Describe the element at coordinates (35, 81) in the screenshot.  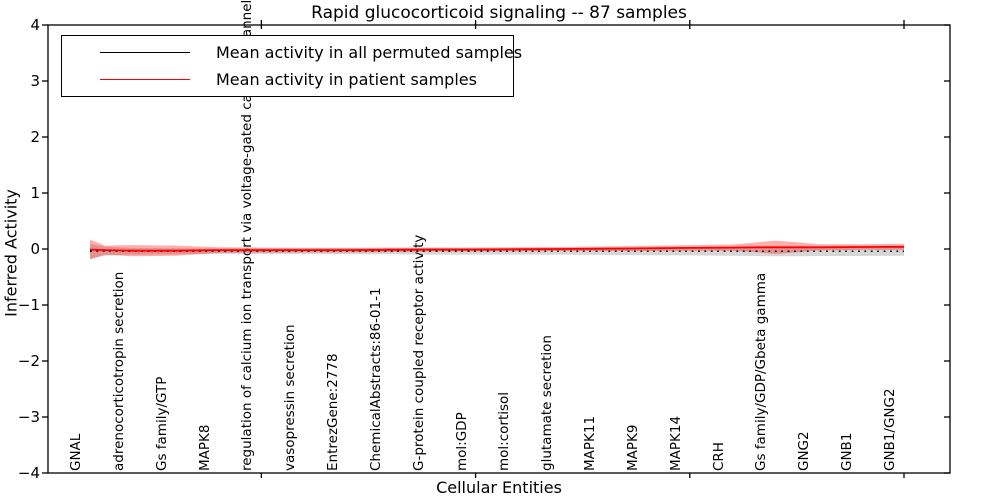
I see `y-tick-label: 3` at that location.